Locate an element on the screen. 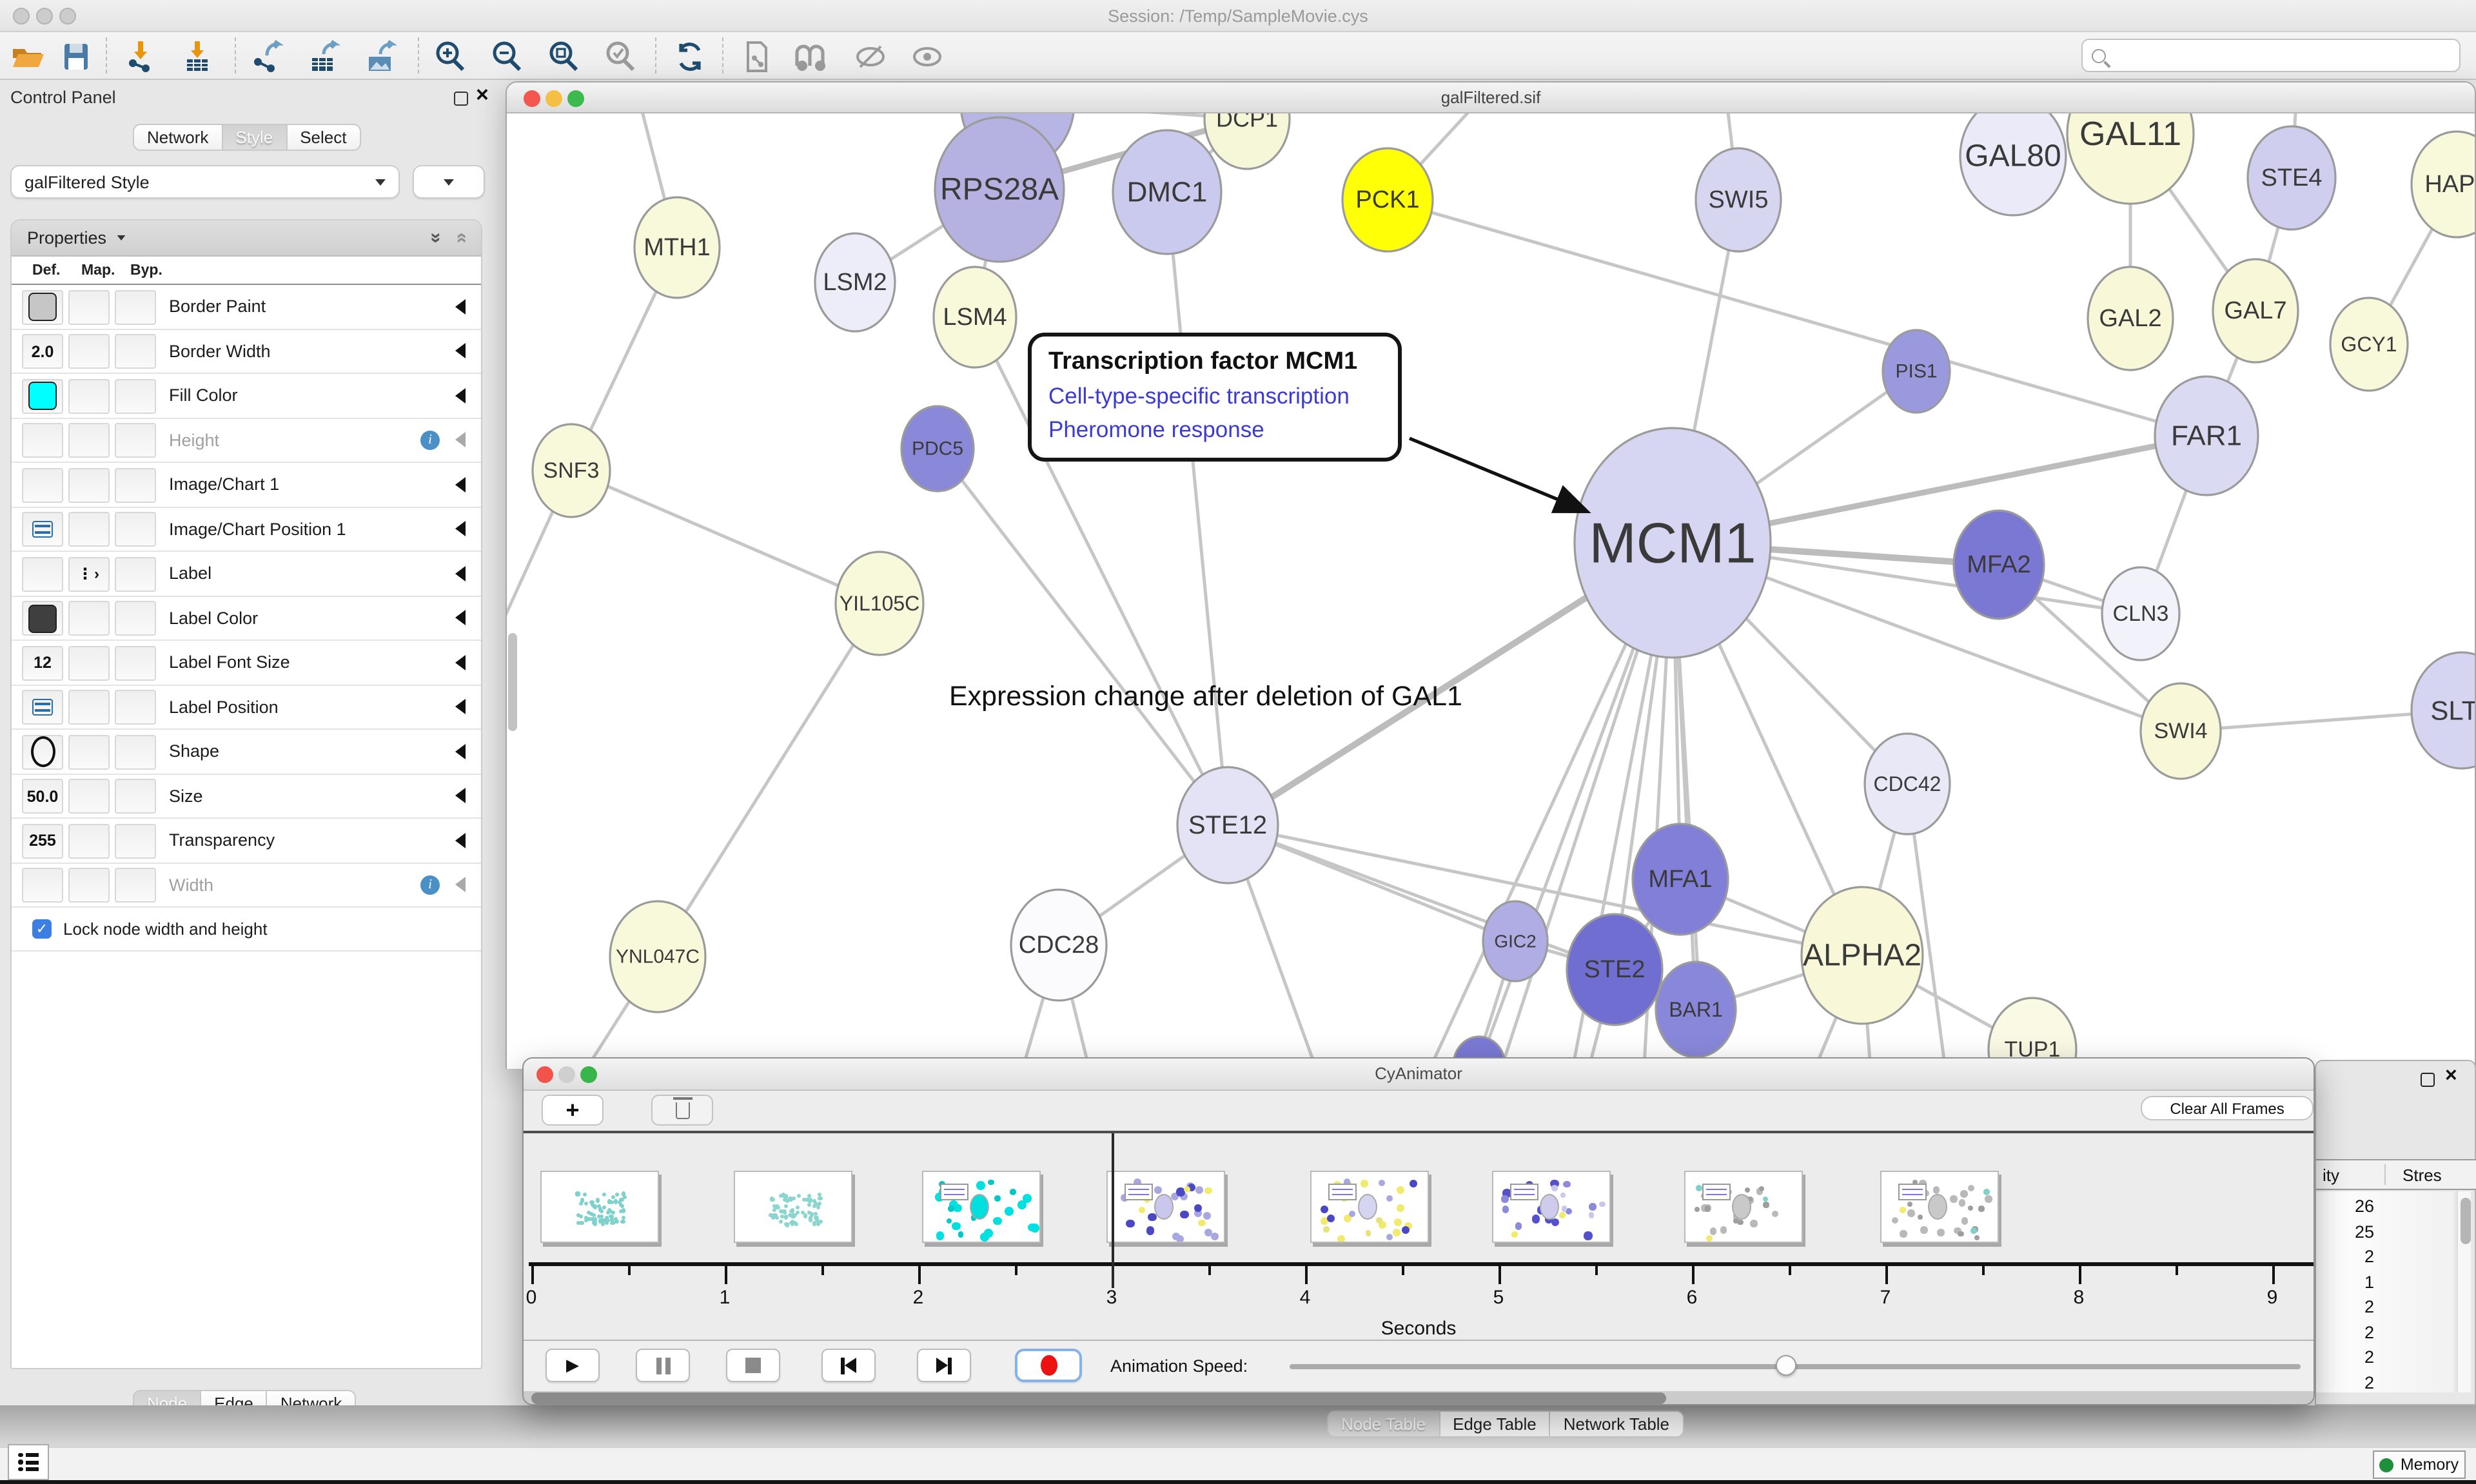  tab-network-table: Network Table is located at coordinates (1616, 1424).